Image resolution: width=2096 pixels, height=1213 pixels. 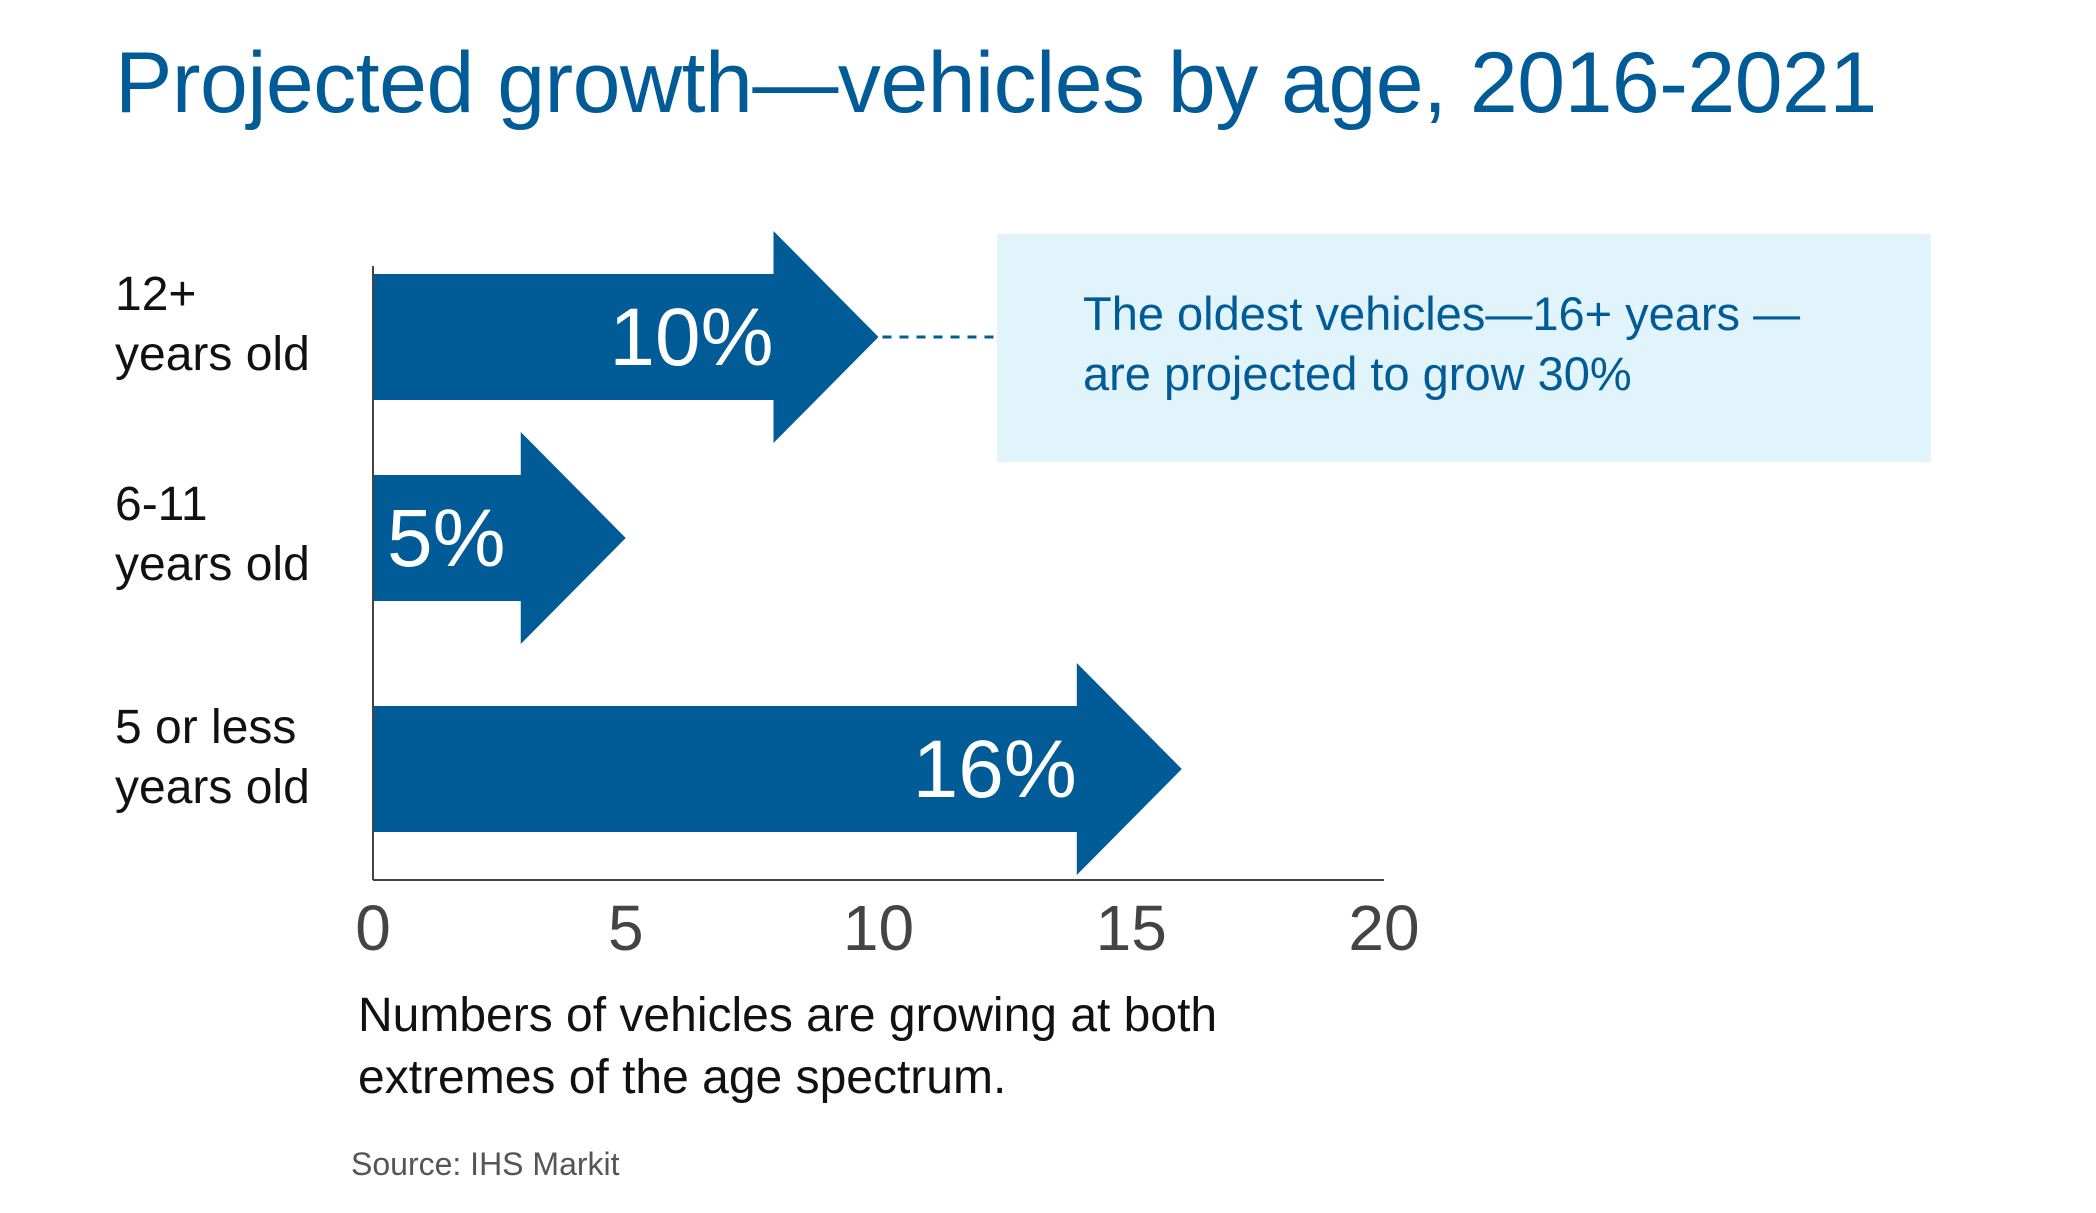 I want to click on x-tick-label: 0, so click(x=373, y=928).